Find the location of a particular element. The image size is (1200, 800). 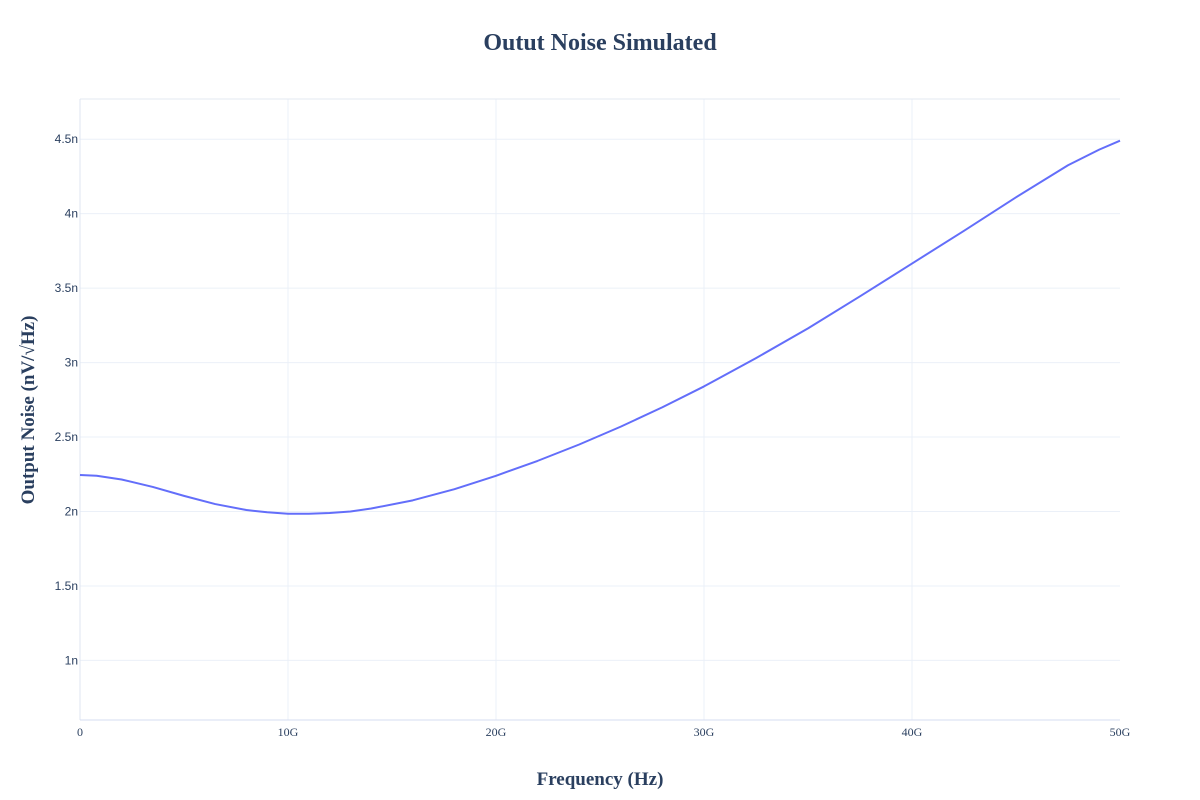

y-tick-label: 3n is located at coordinates (71, 363).